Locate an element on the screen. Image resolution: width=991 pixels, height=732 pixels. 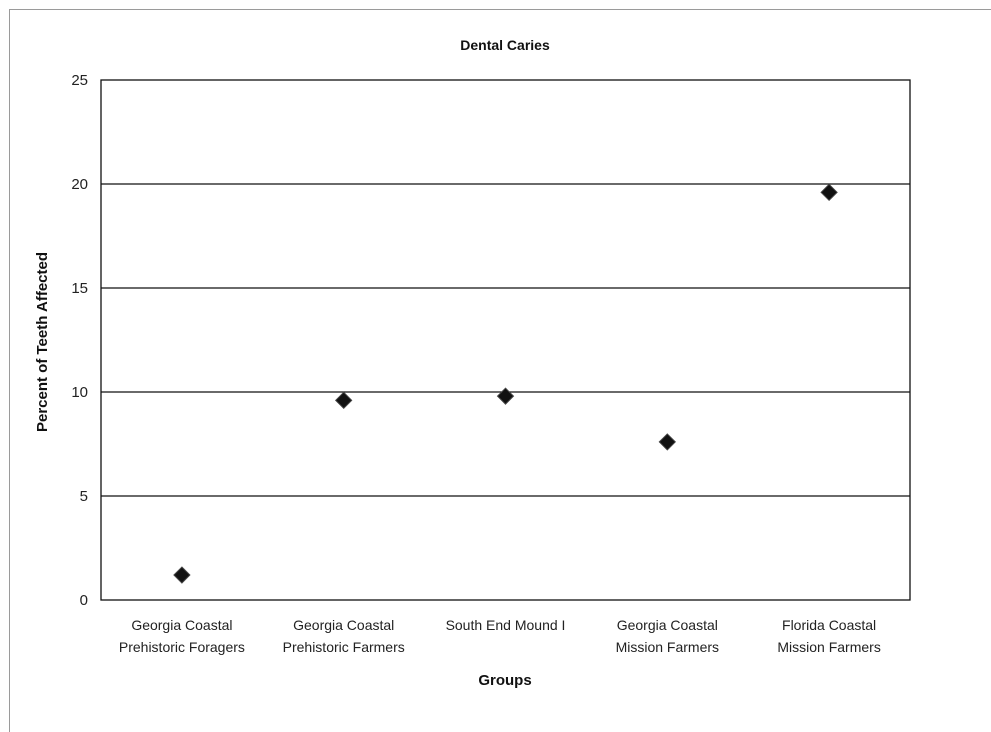
x-category-label: Florida Coastal Mission Farmers is located at coordinates (828, 636).